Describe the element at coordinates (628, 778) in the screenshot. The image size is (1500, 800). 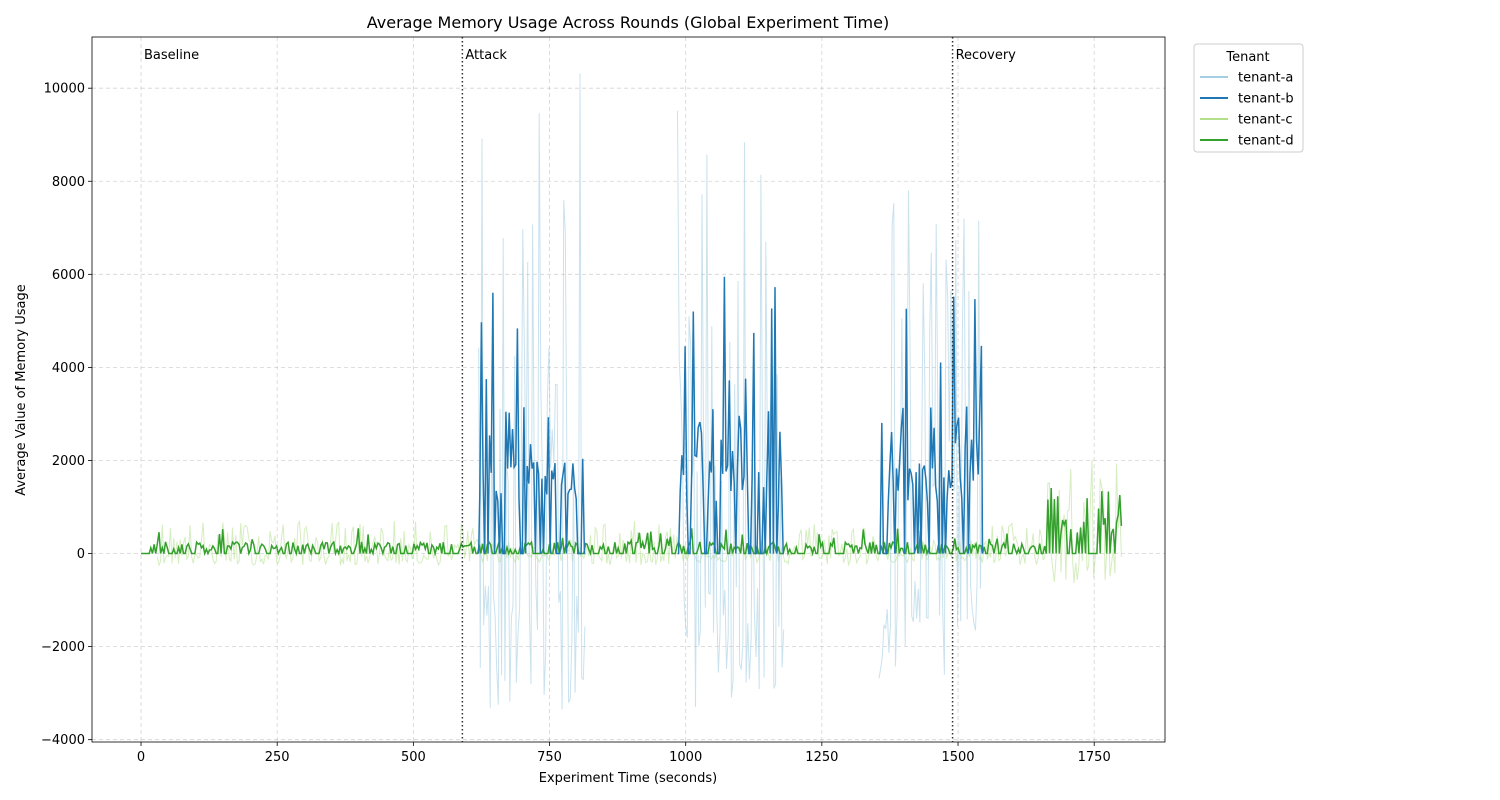
I see `x-axis-label: Experiment Time (seconds)` at that location.